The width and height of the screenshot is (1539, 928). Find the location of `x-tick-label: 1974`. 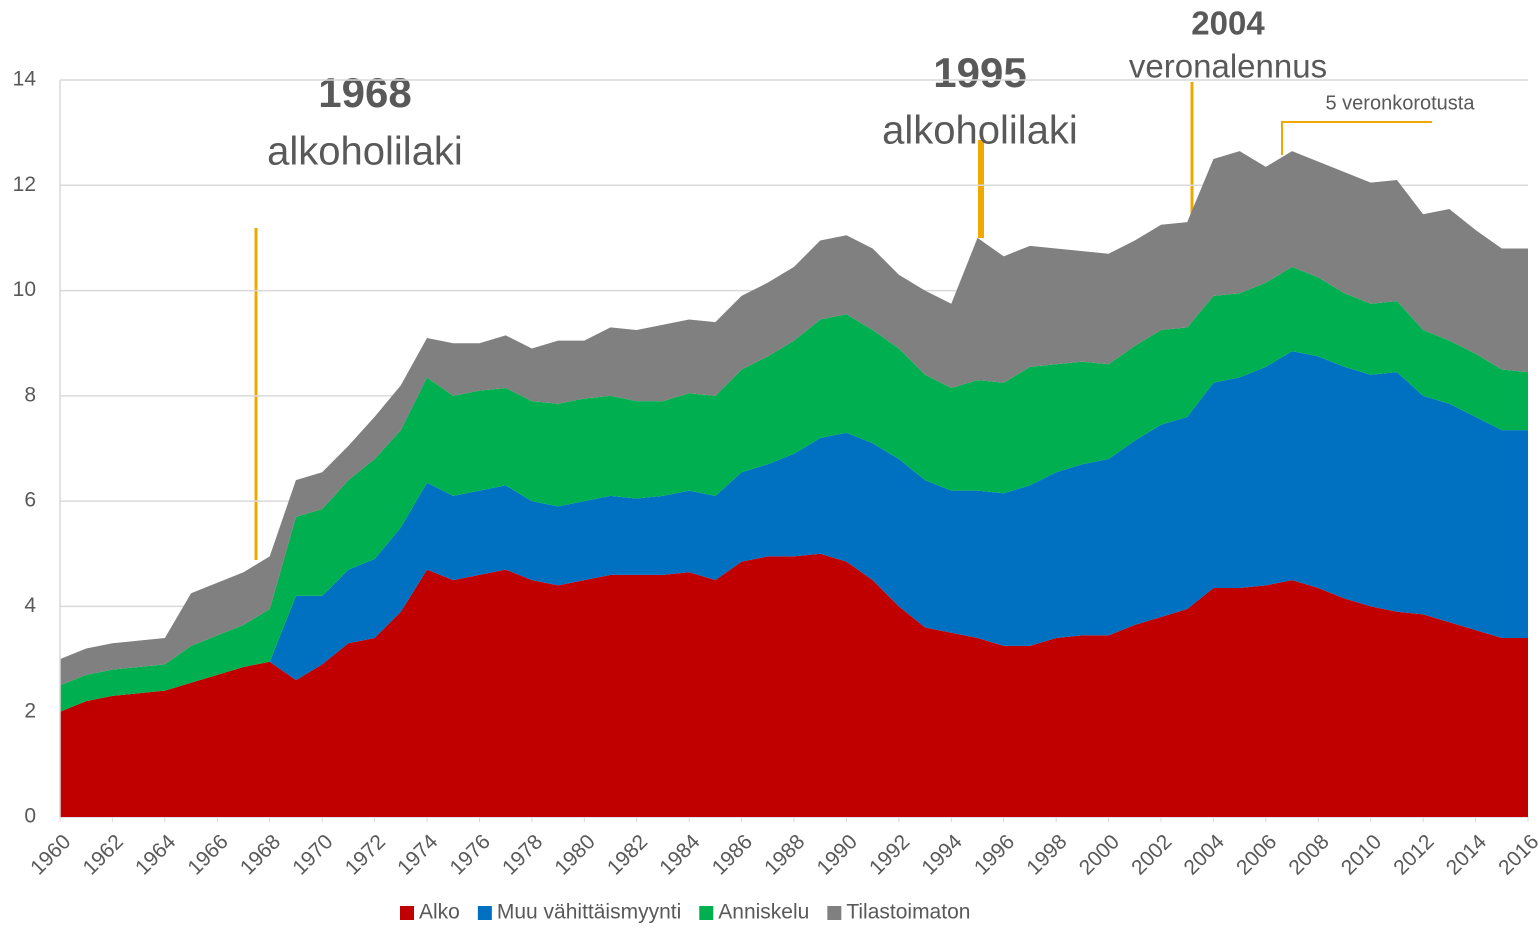

x-tick-label: 1974 is located at coordinates (418, 855).